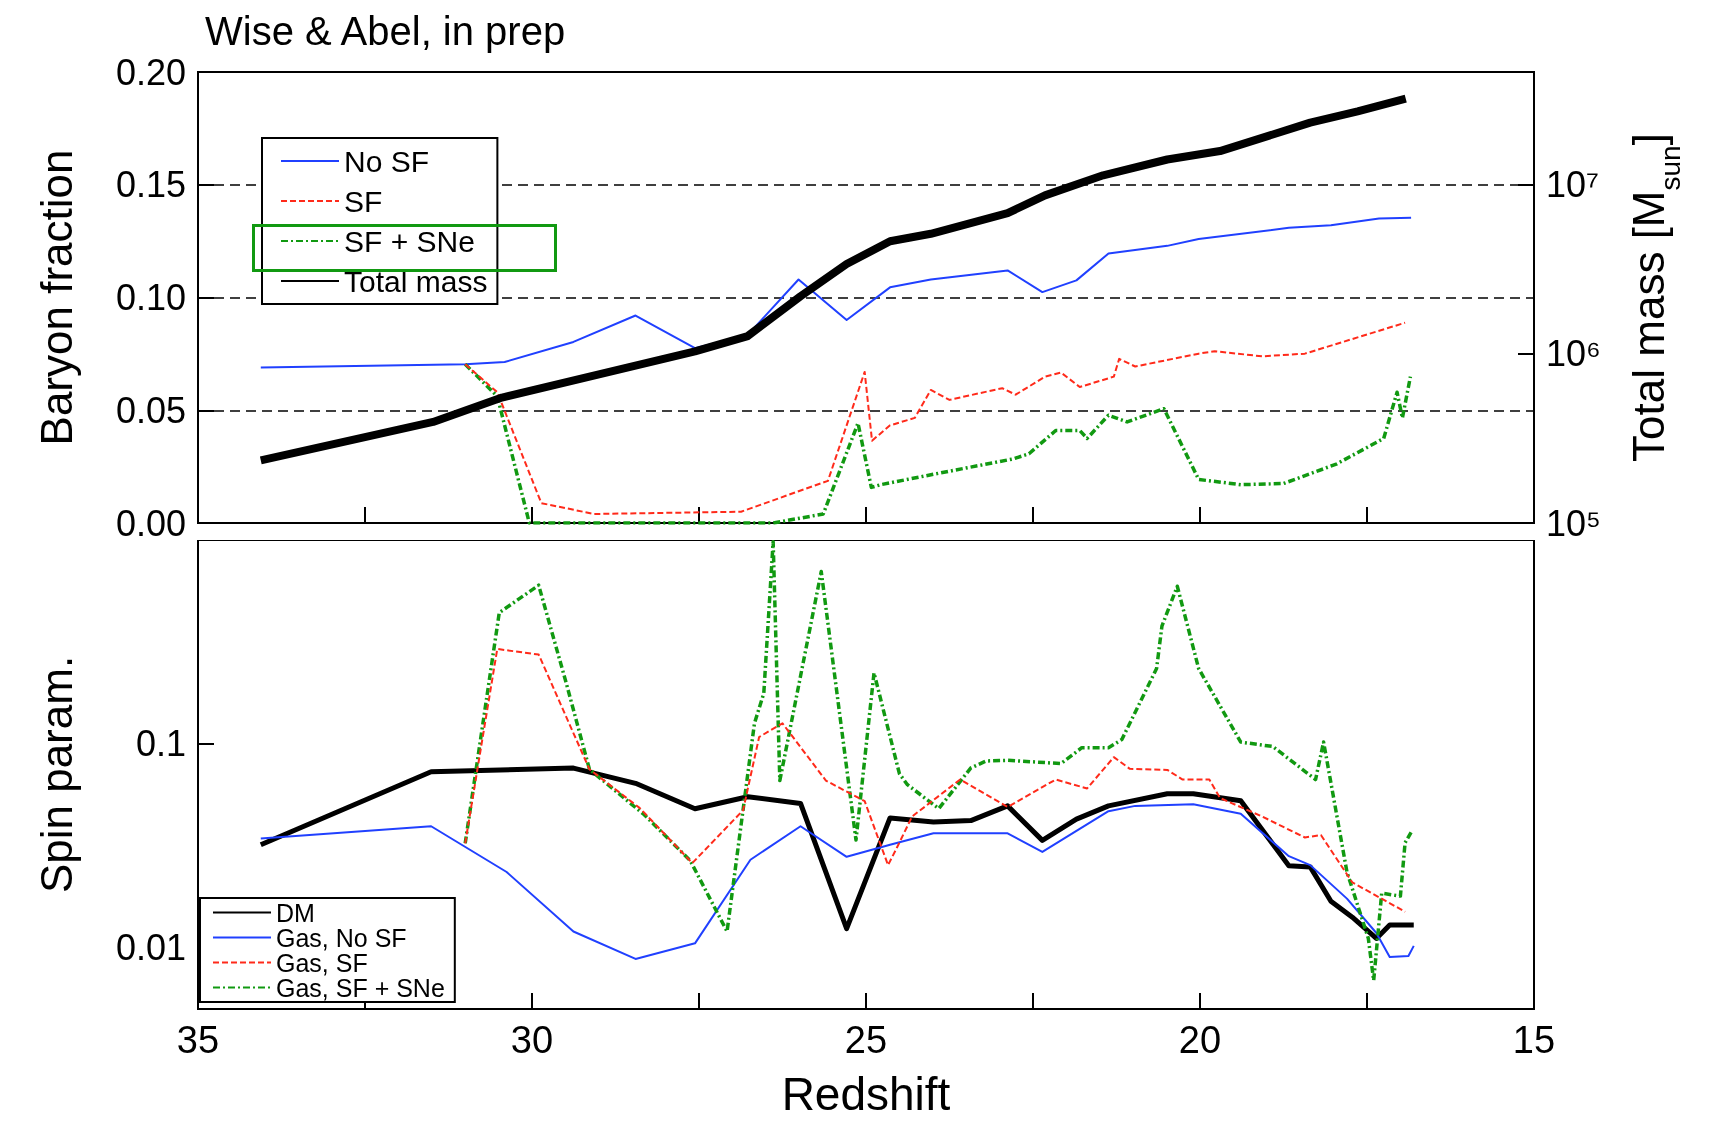  Describe the element at coordinates (1200, 1040) in the screenshot. I see `x-tick-label: 20` at that location.